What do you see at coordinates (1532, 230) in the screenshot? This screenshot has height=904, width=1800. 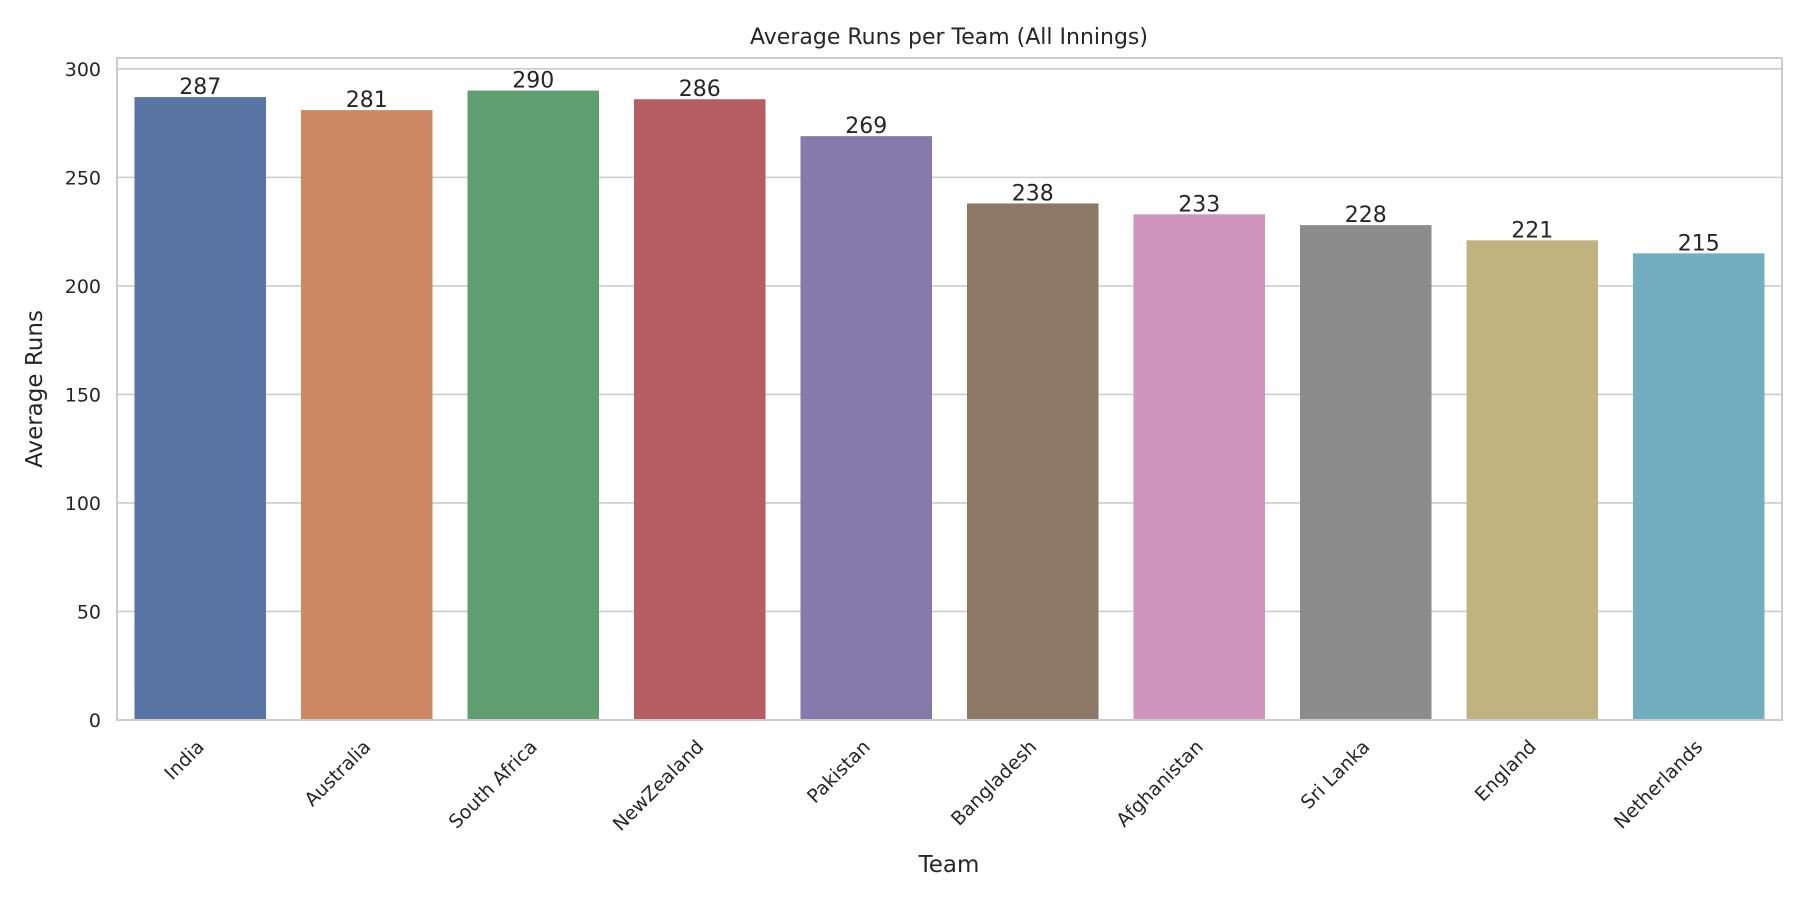 I see `bar-value-label: 221` at bounding box center [1532, 230].